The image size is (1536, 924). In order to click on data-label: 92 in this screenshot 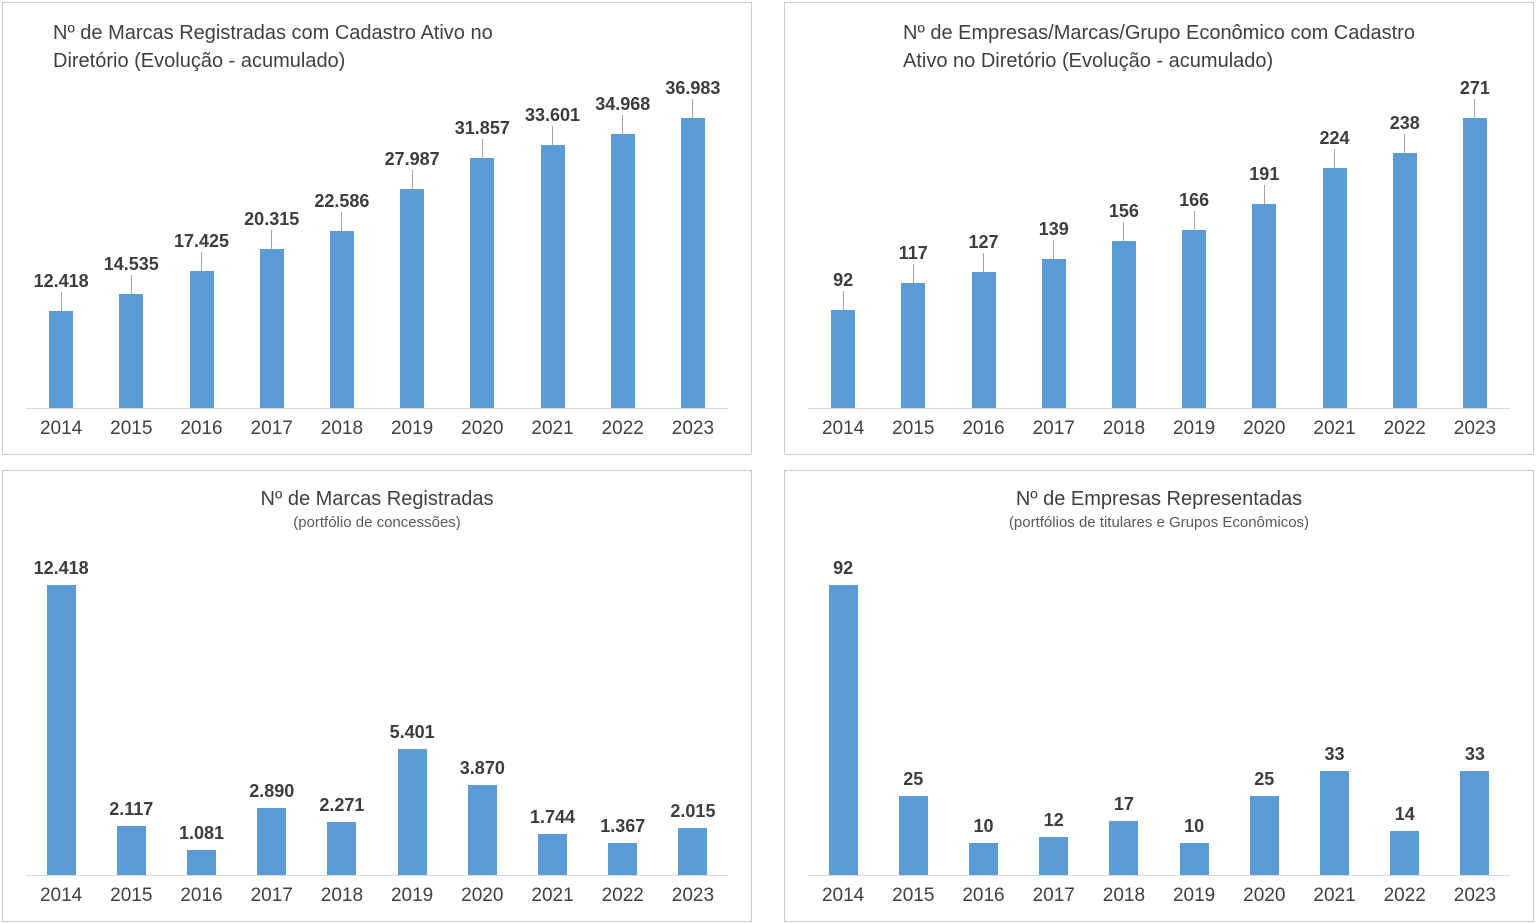, I will do `click(843, 279)`.